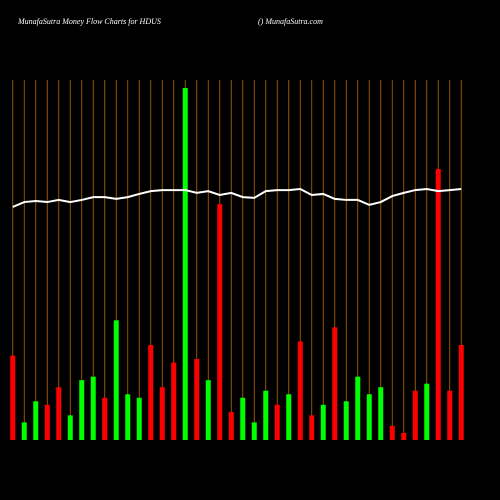  What do you see at coordinates (290, 21) in the screenshot?
I see `chart-subtitle: () MunafaSutra.com` at bounding box center [290, 21].